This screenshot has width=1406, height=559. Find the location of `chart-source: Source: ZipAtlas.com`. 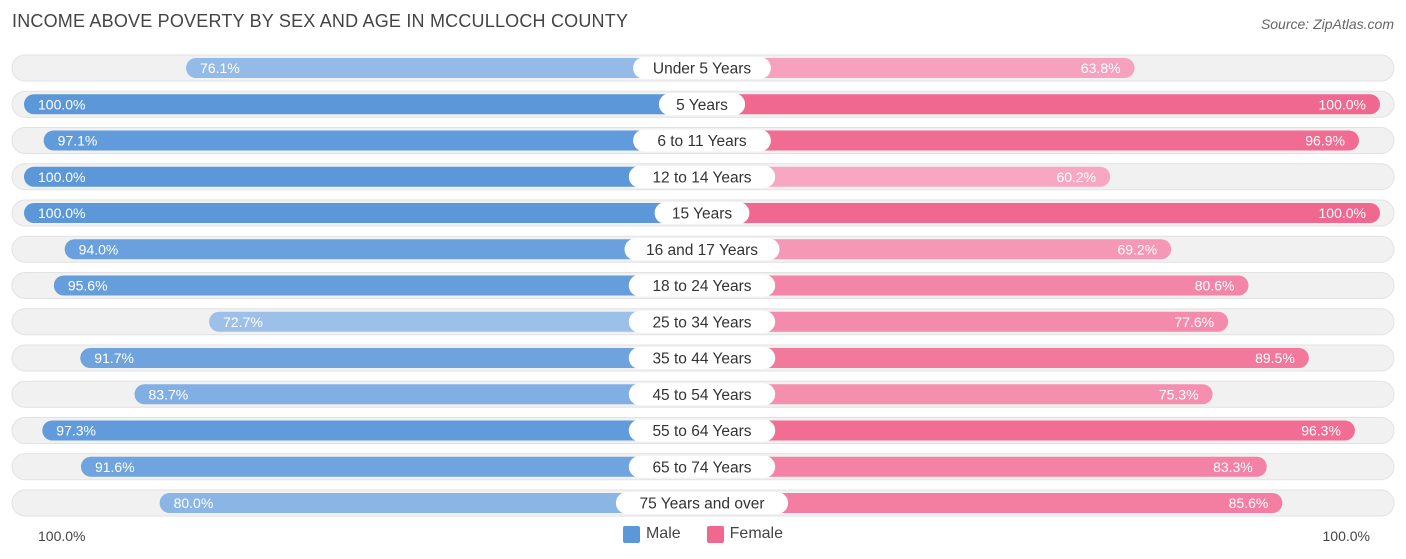

chart-source: Source: ZipAtlas.com is located at coordinates (1327, 24).